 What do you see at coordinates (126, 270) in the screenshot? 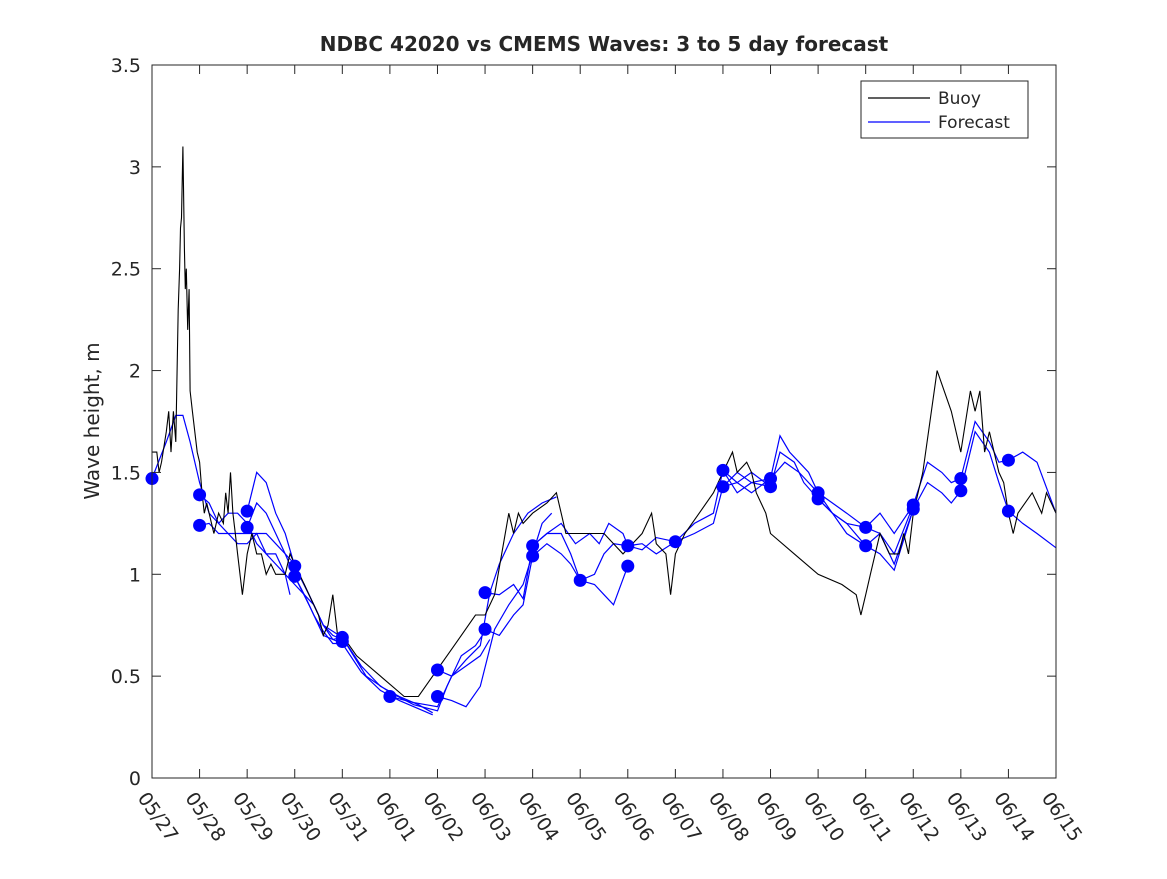
I see `y-tick-label: 2.5` at bounding box center [126, 270].